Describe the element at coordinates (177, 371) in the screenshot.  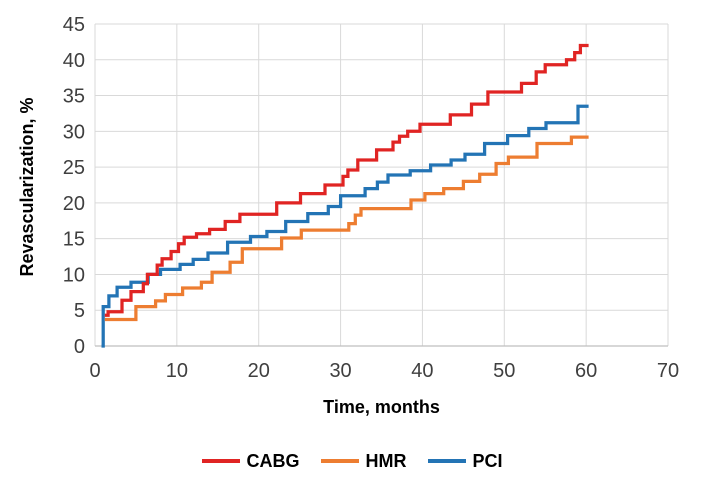
I see `x-tick-label: 10` at that location.